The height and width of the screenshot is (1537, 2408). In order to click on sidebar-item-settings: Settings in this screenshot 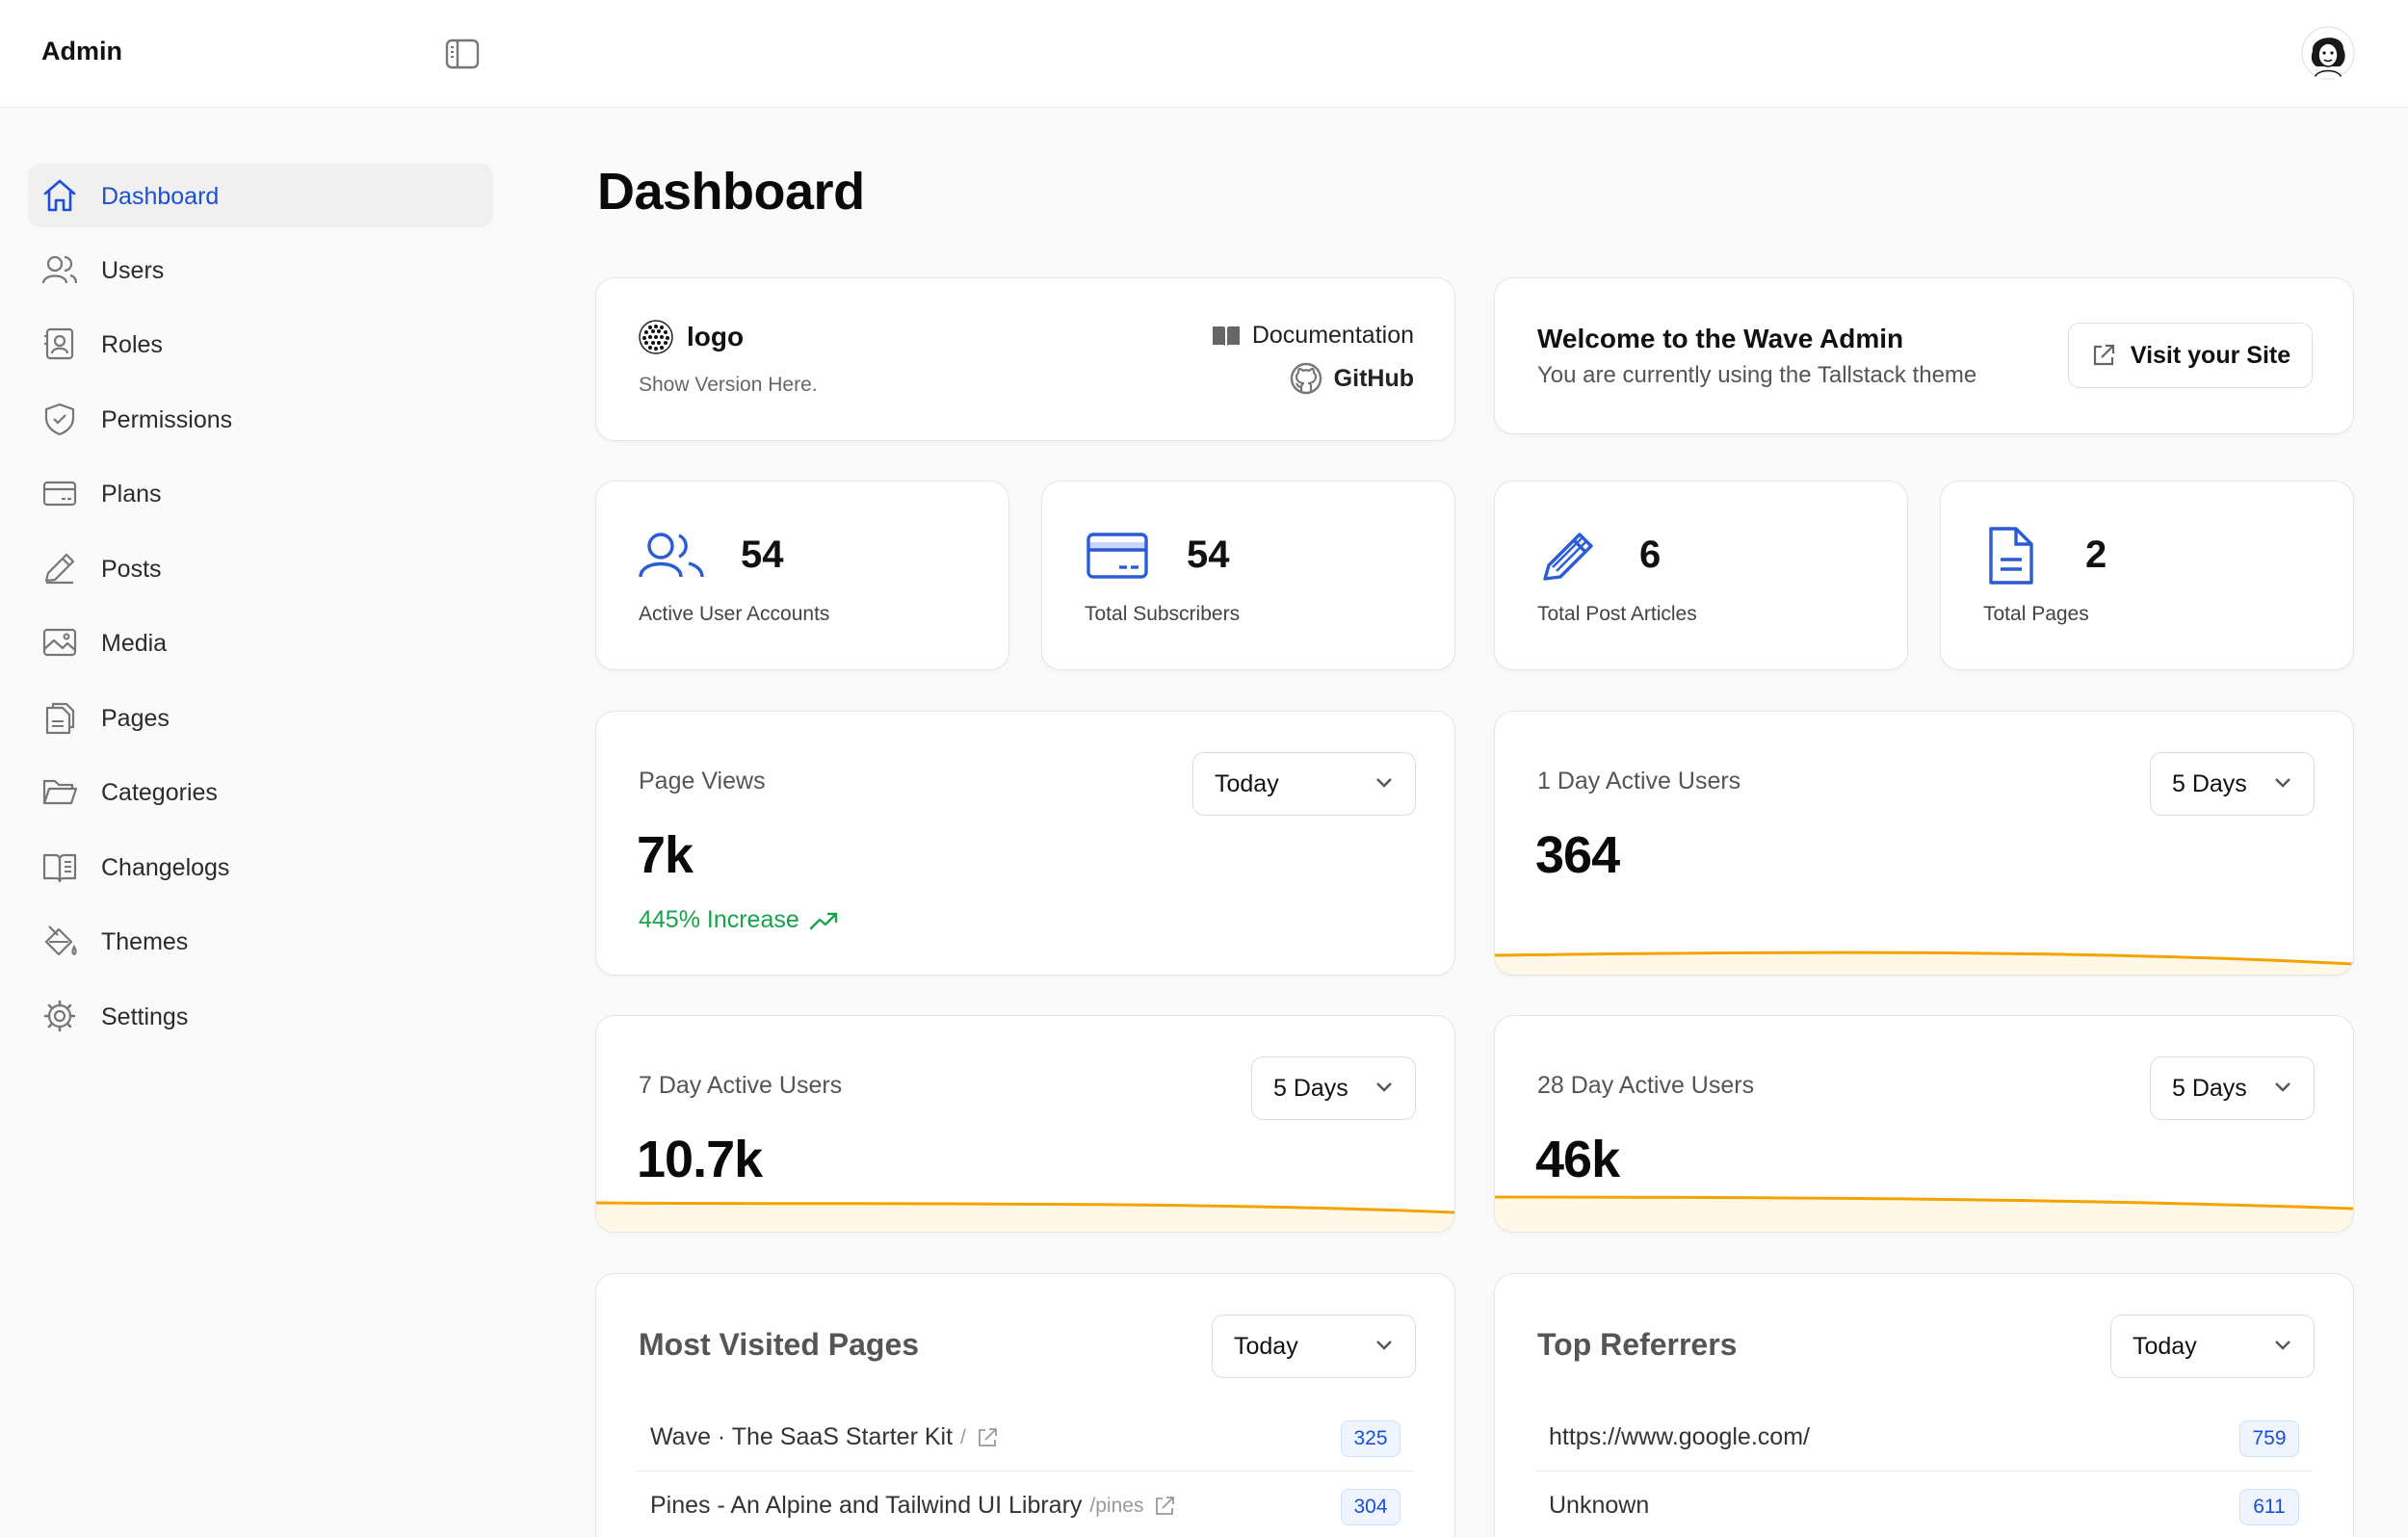, I will do `click(260, 1016)`.